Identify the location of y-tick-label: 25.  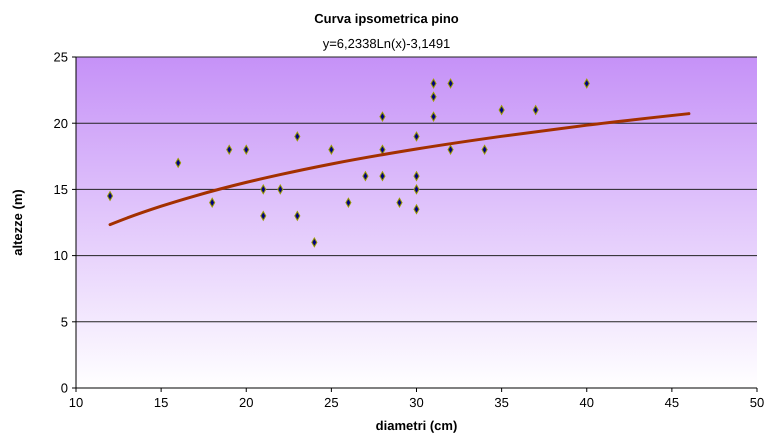
(61, 57).